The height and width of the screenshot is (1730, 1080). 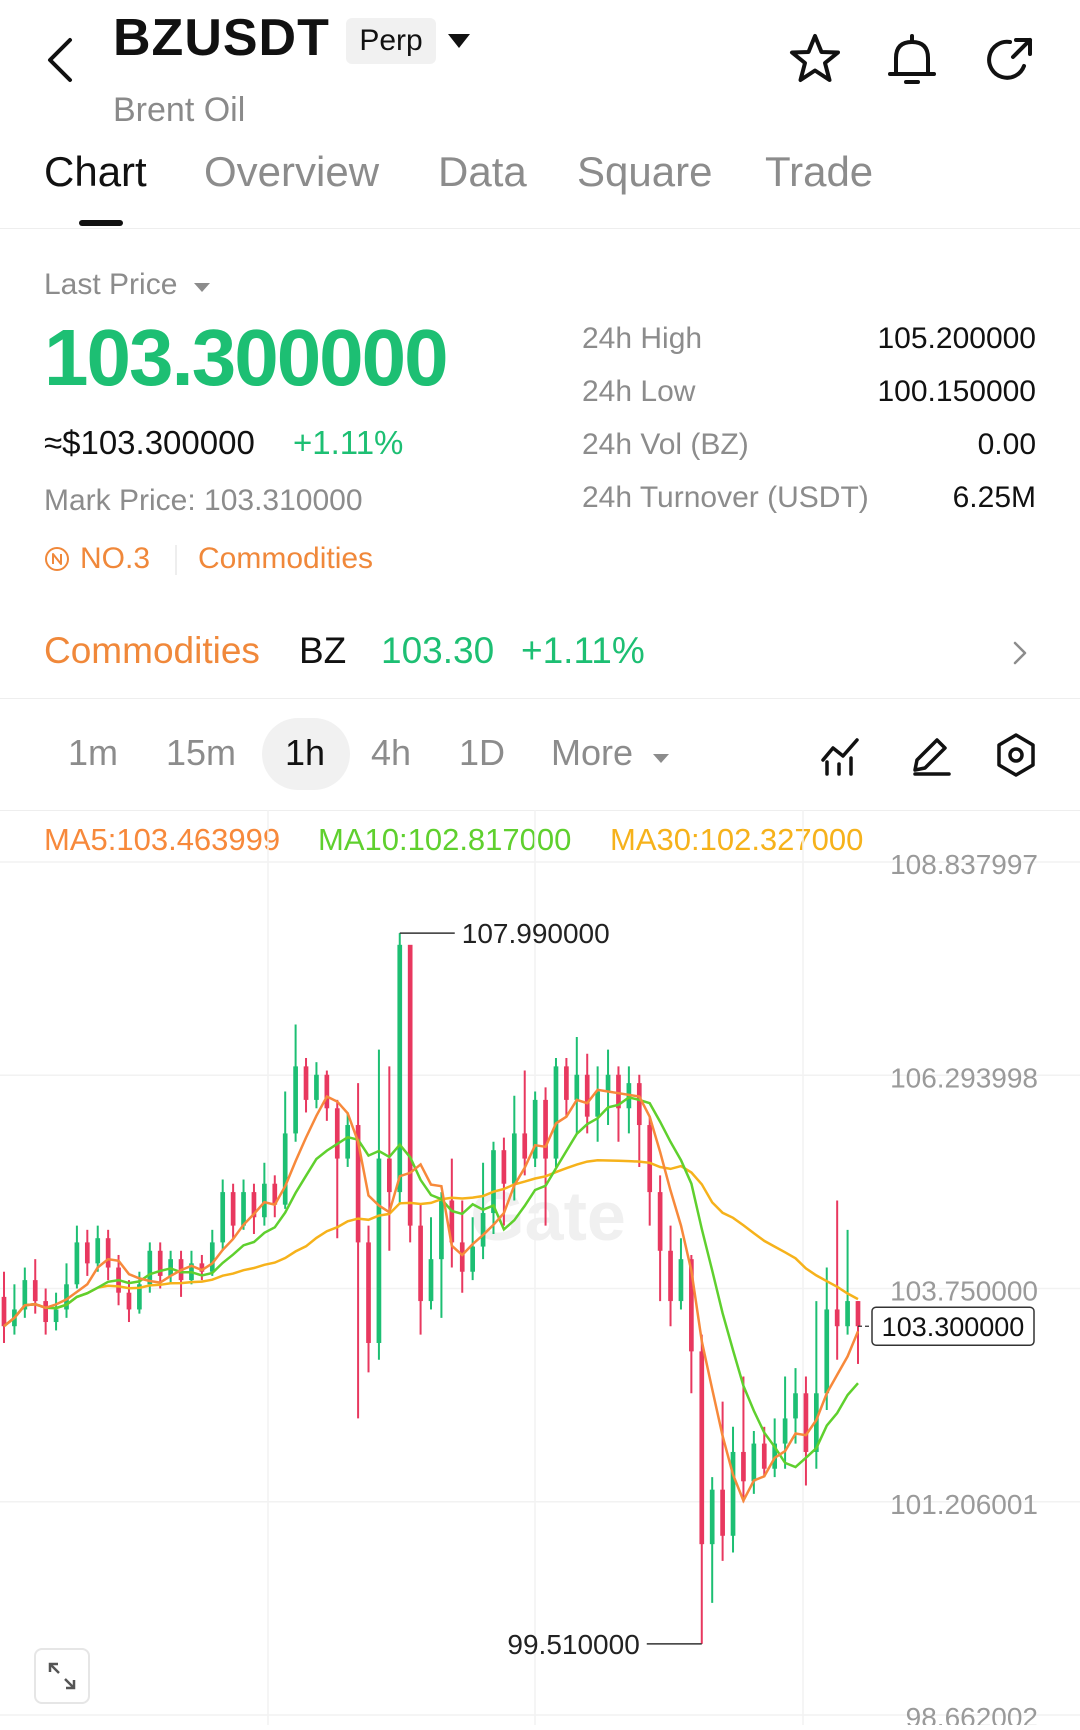 I want to click on stat-value: 0.00, so click(x=1006, y=444).